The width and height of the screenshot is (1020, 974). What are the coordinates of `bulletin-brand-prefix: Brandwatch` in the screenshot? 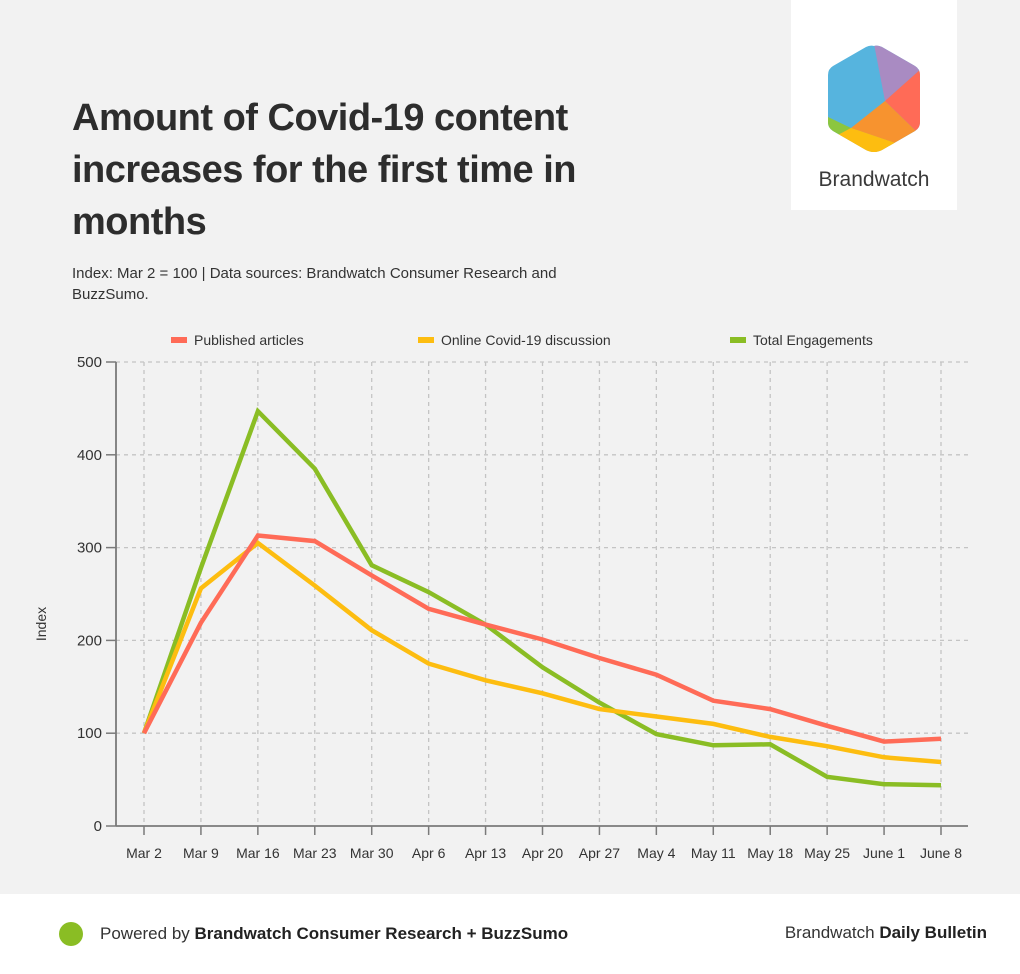 It's located at (832, 932).